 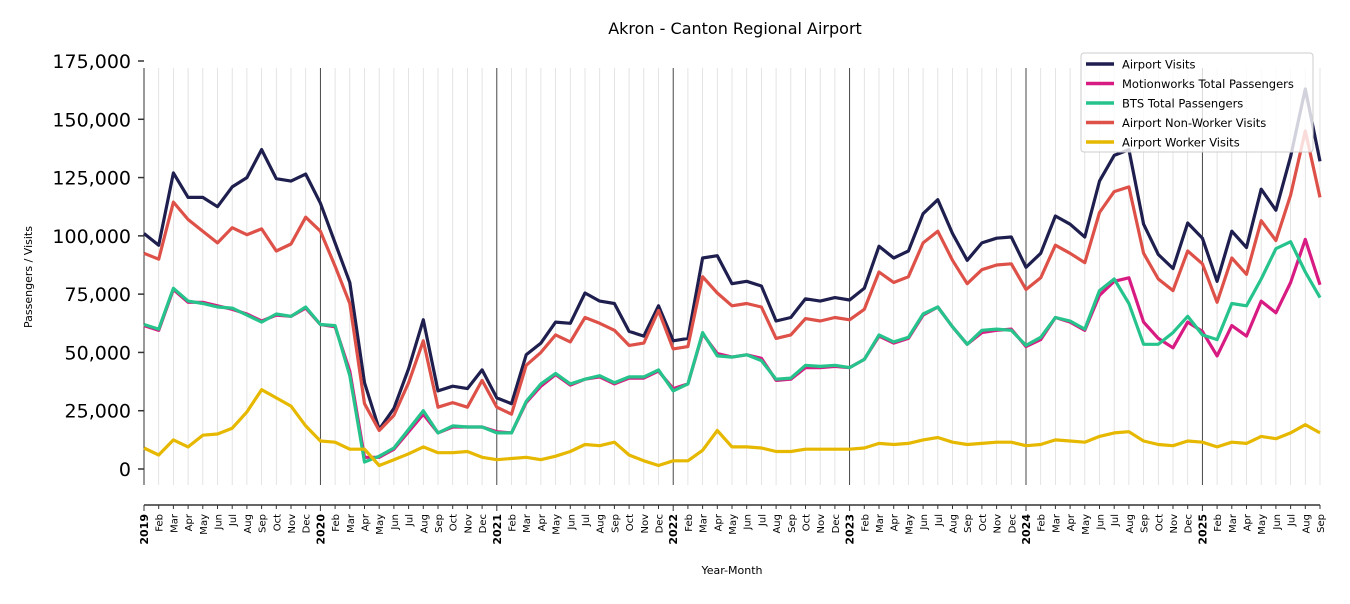 I want to click on legend-label: BTS Total Passengers, so click(x=1182, y=104).